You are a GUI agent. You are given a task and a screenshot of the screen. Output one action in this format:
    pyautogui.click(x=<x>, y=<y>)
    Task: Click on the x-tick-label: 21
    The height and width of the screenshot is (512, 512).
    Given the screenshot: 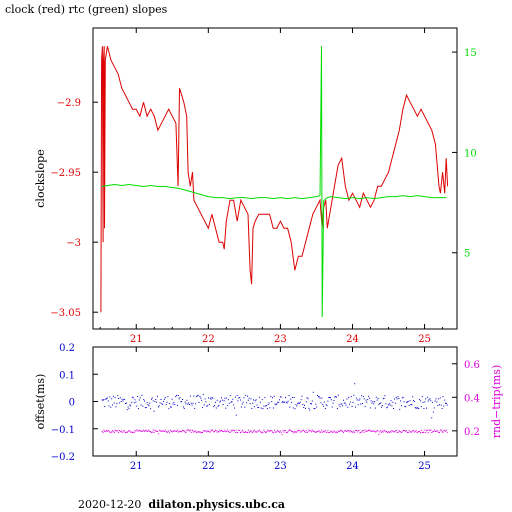 What is the action you would take?
    pyautogui.click(x=136, y=466)
    